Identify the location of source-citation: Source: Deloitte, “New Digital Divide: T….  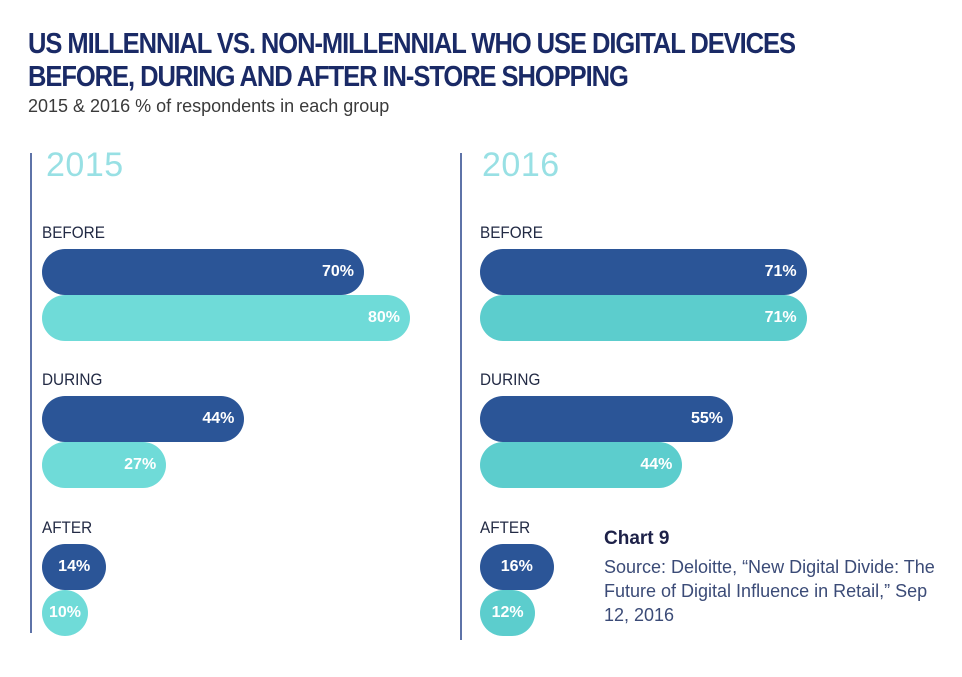
(769, 591).